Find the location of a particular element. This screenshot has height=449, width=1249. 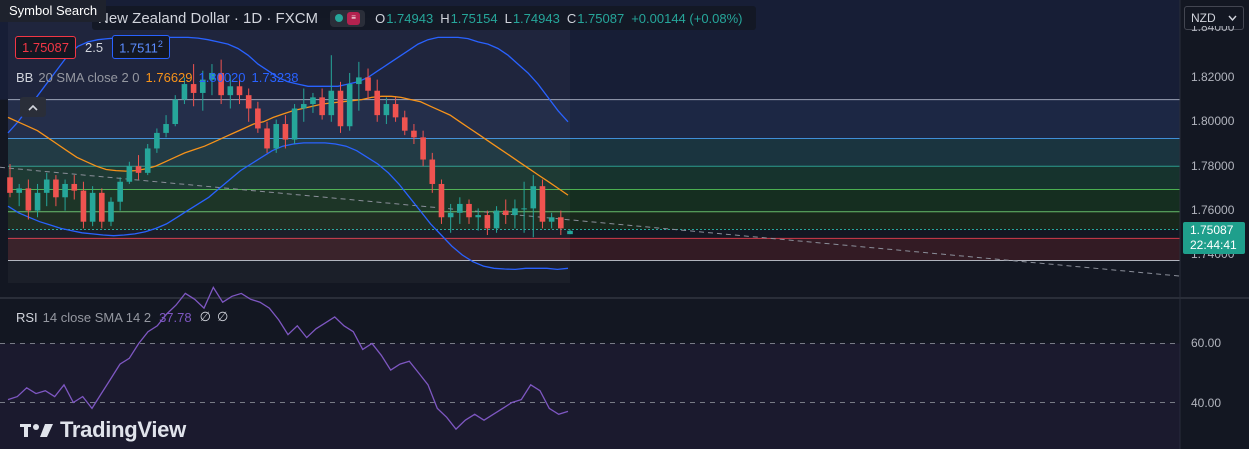

last-price: 1.75087 is located at coordinates (1212, 230).